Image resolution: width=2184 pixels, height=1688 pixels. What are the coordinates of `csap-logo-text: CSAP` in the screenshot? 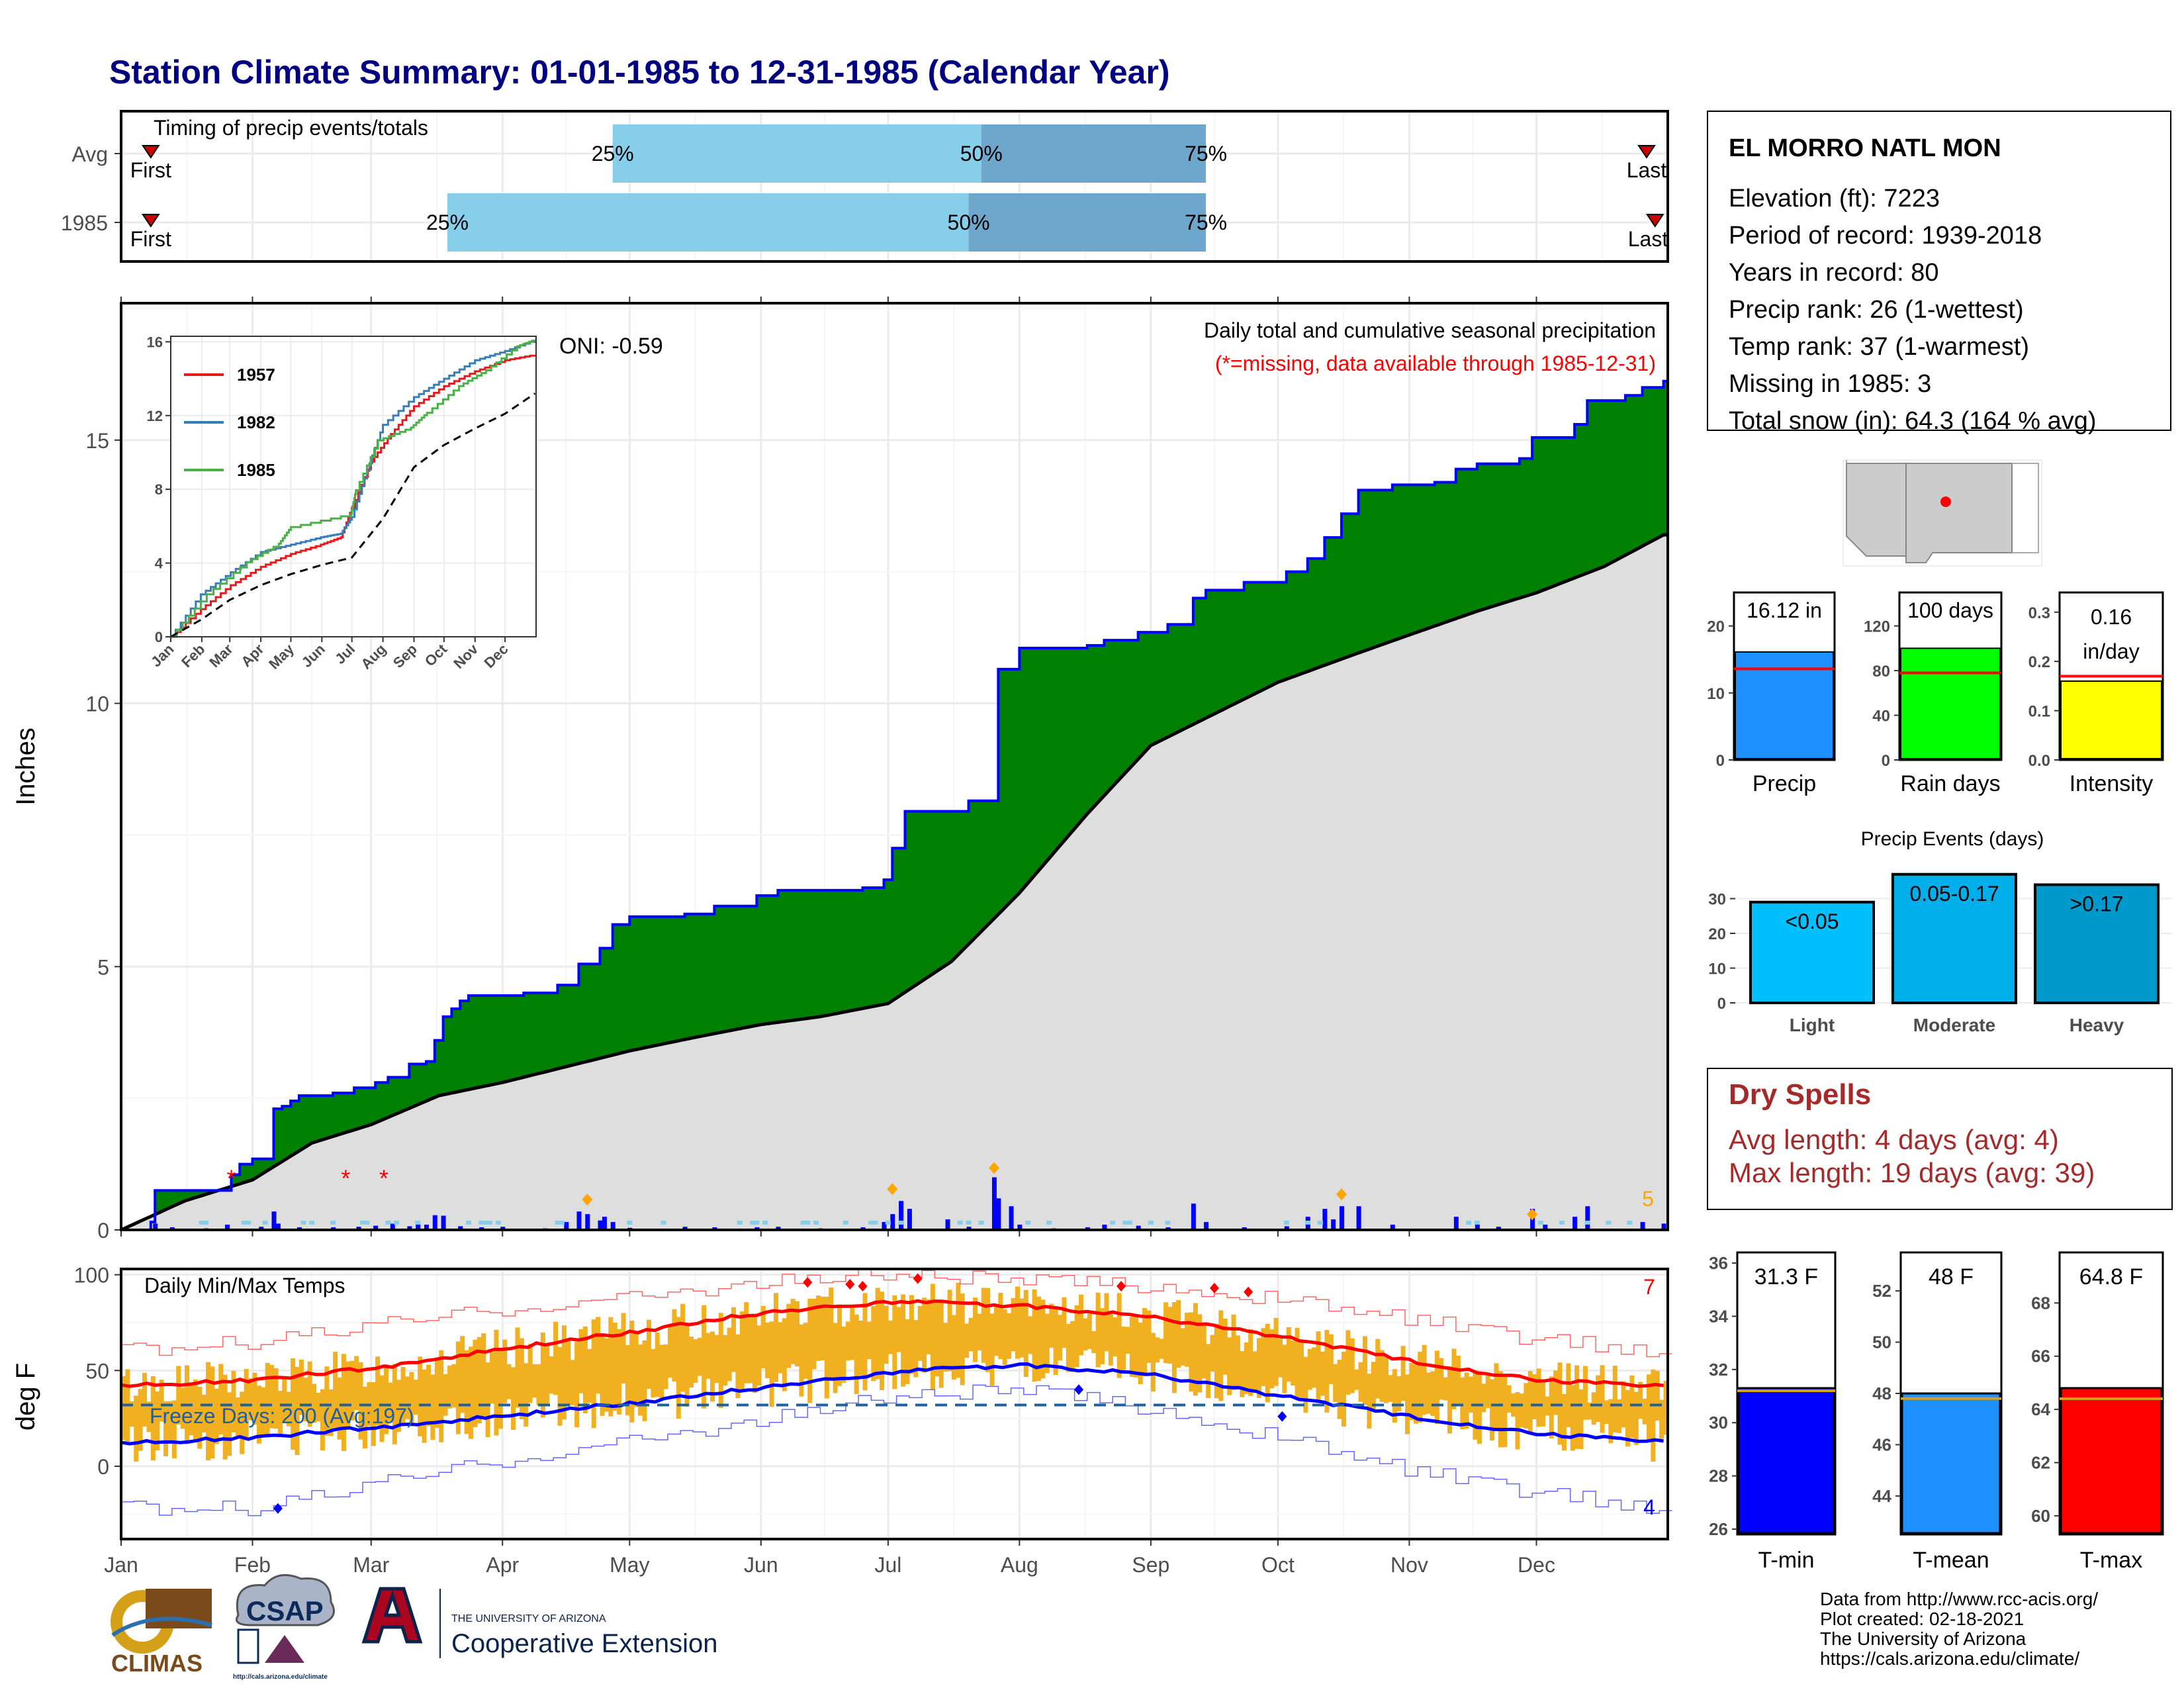 It's located at (285, 1610).